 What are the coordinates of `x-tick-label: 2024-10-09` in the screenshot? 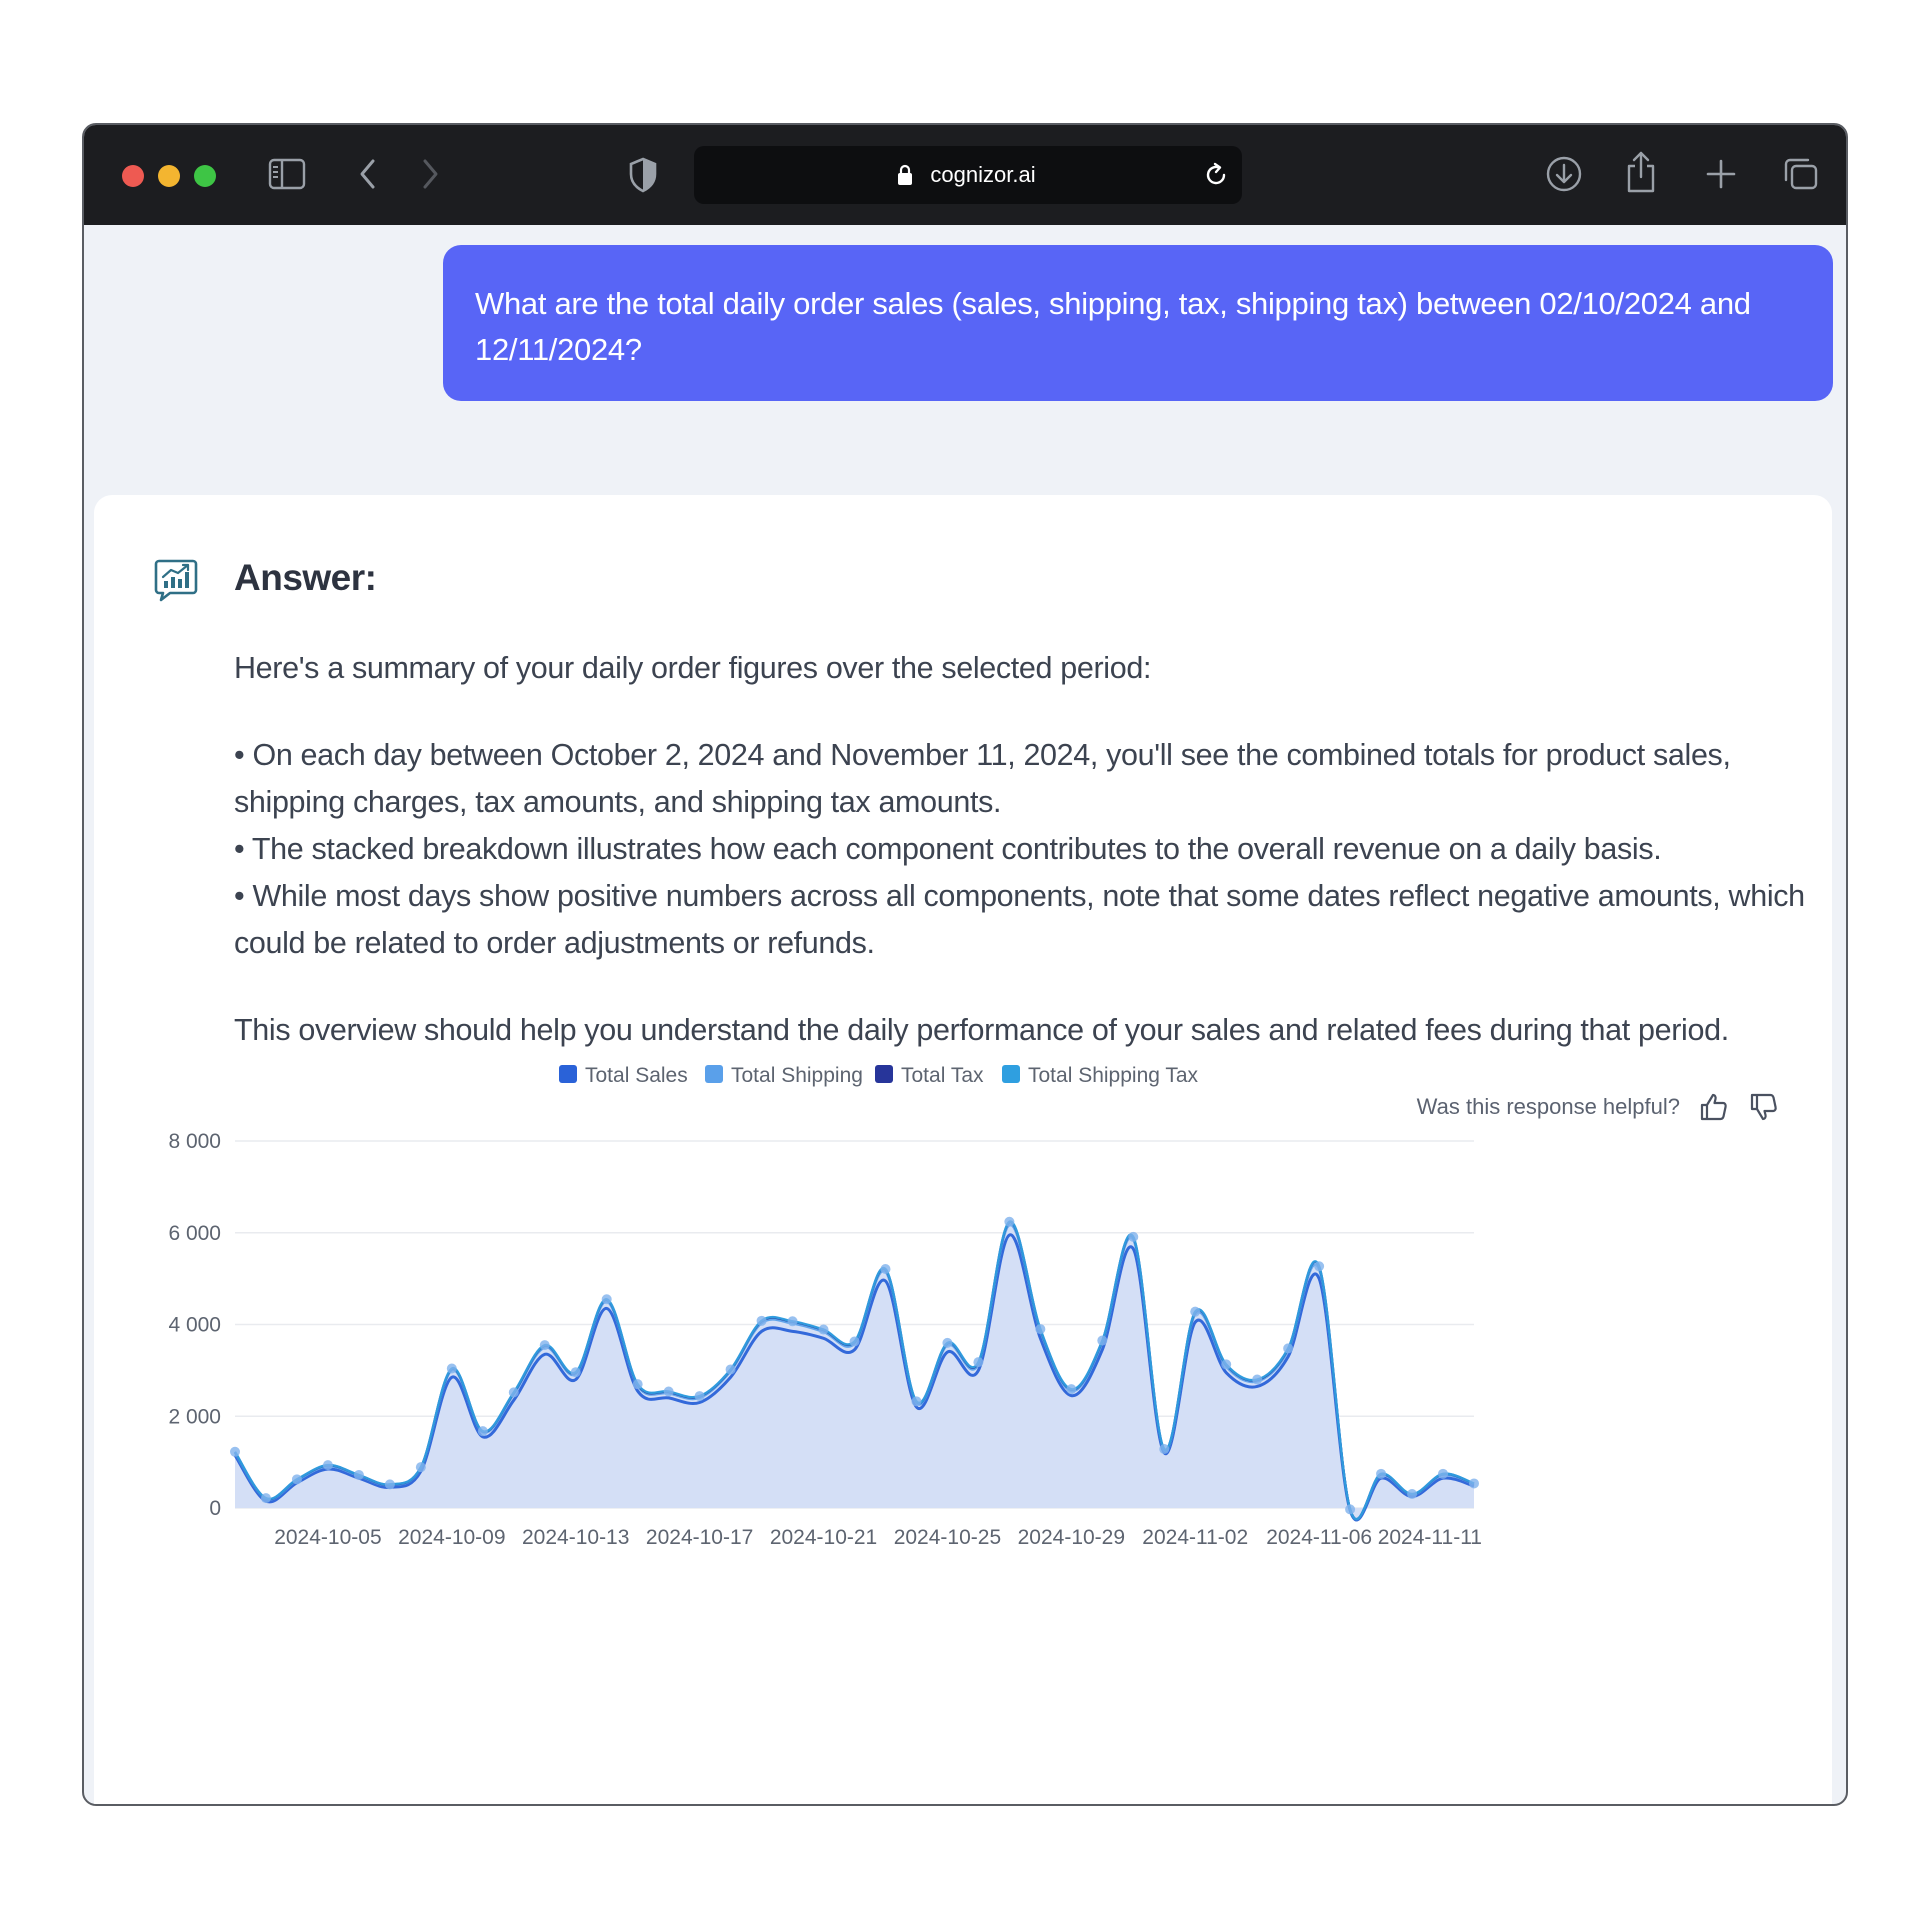 It's located at (451, 1537).